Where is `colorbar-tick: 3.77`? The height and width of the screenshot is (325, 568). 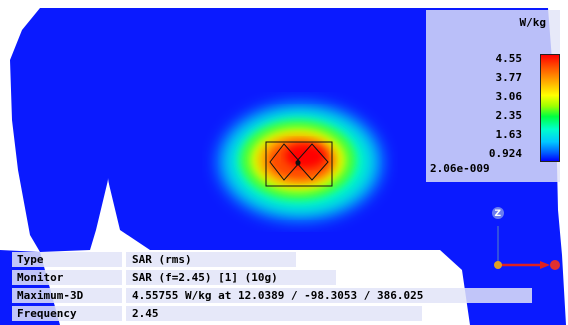
colorbar-tick: 3.77 is located at coordinates (509, 77).